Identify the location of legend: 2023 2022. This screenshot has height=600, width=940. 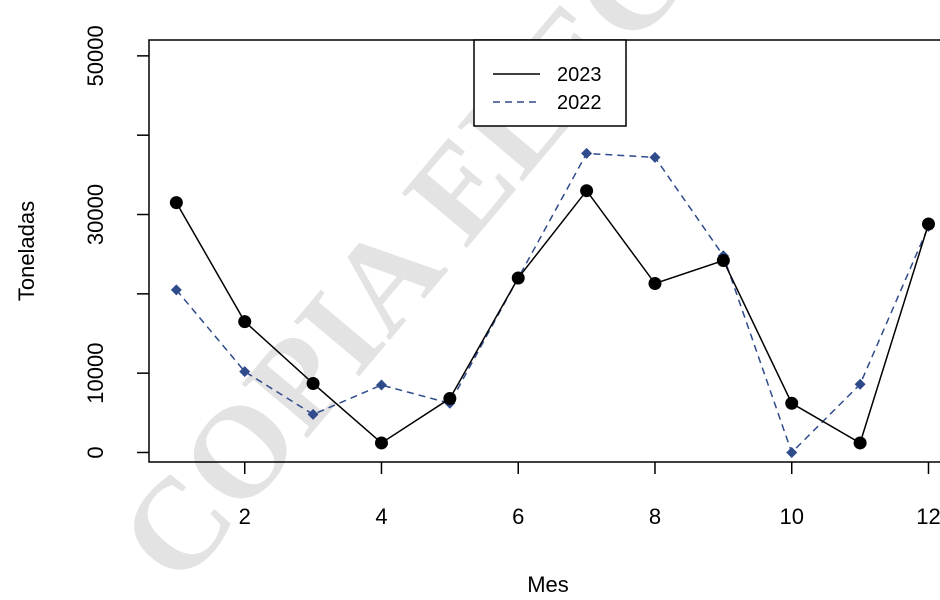
(550, 83).